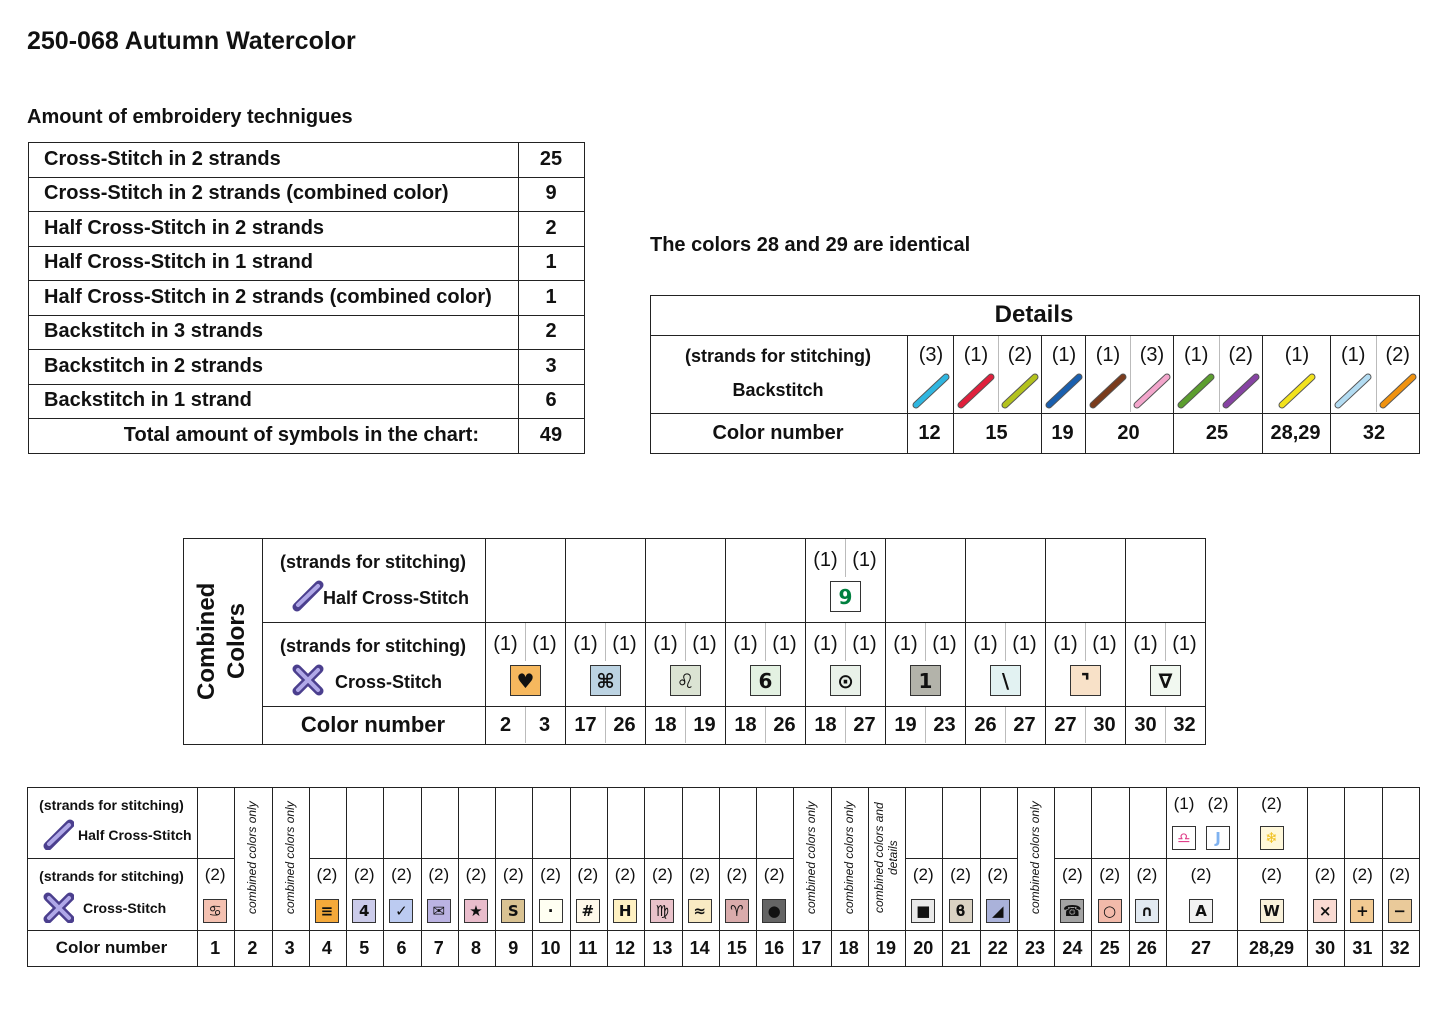  What do you see at coordinates (930, 433) in the screenshot?
I see `details-number-cell: 12` at bounding box center [930, 433].